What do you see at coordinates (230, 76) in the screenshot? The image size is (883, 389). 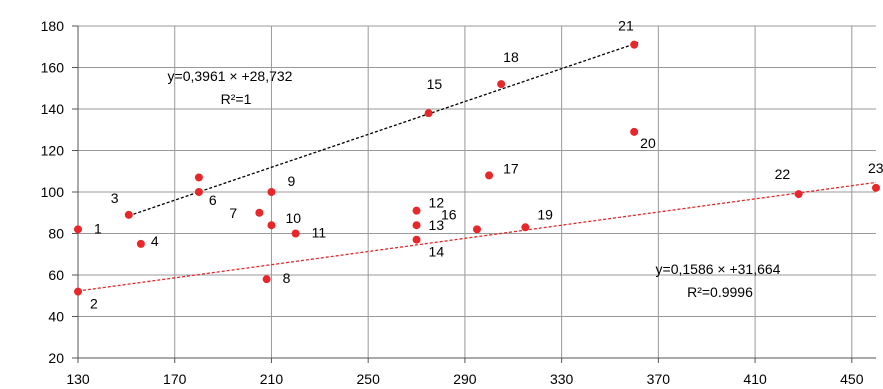 I see `trend1-equation: y=0,3961 × +28,732` at bounding box center [230, 76].